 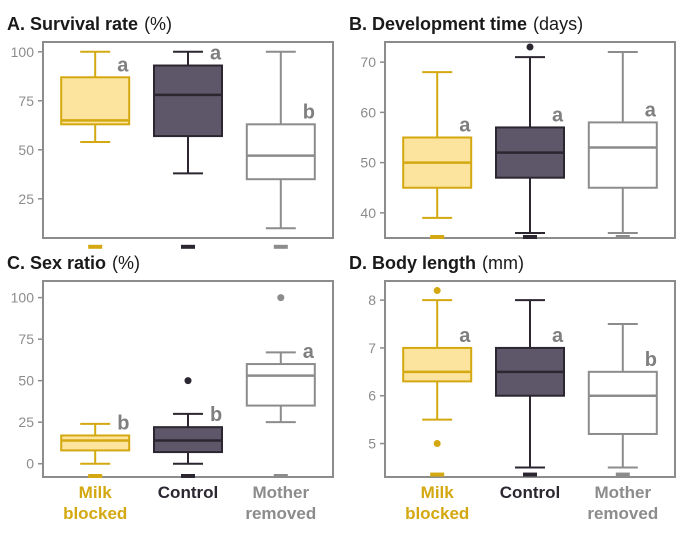 What do you see at coordinates (372, 396) in the screenshot?
I see `y-tick-label: 6` at bounding box center [372, 396].